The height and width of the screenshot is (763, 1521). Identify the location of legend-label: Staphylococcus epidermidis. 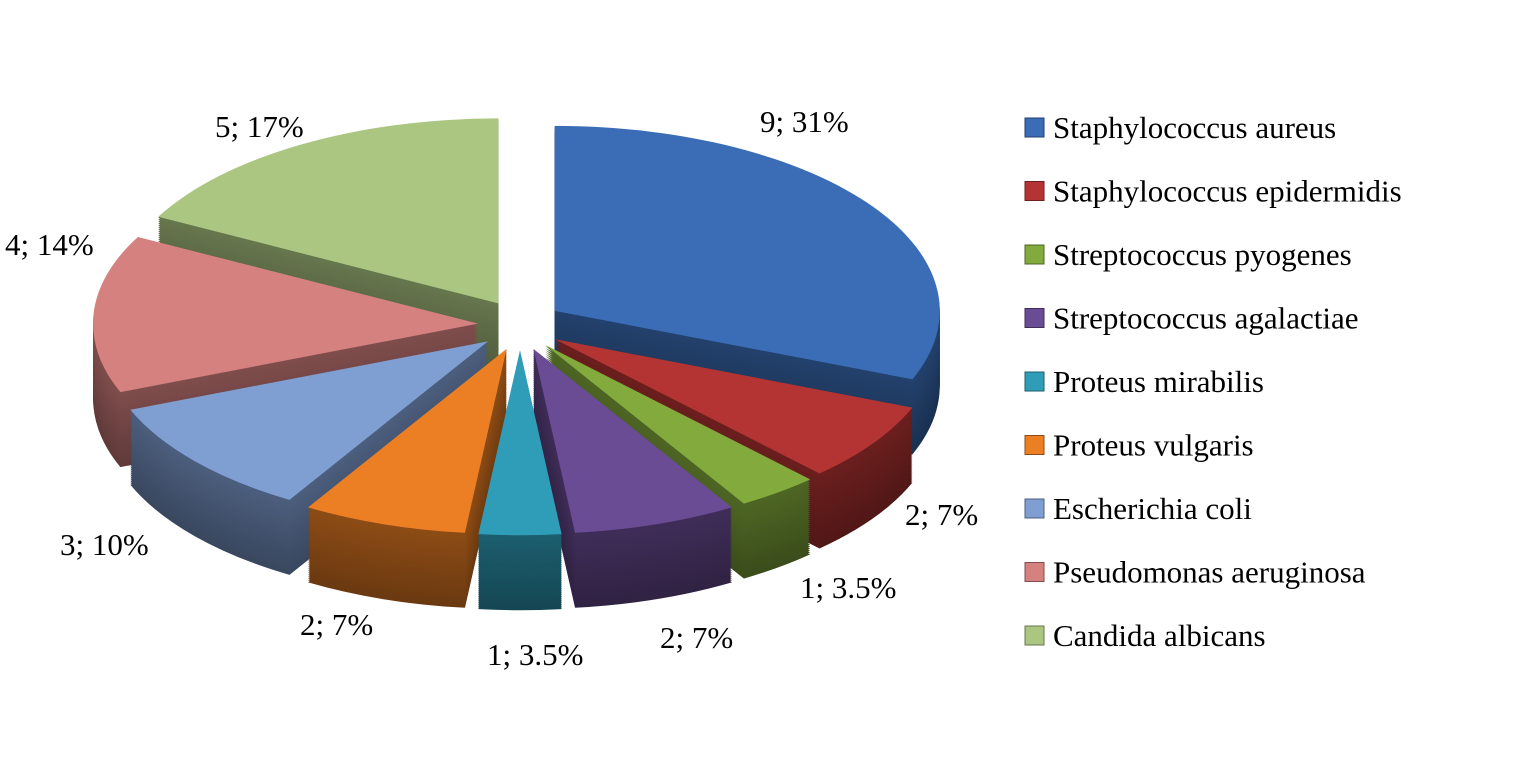
(1227, 191).